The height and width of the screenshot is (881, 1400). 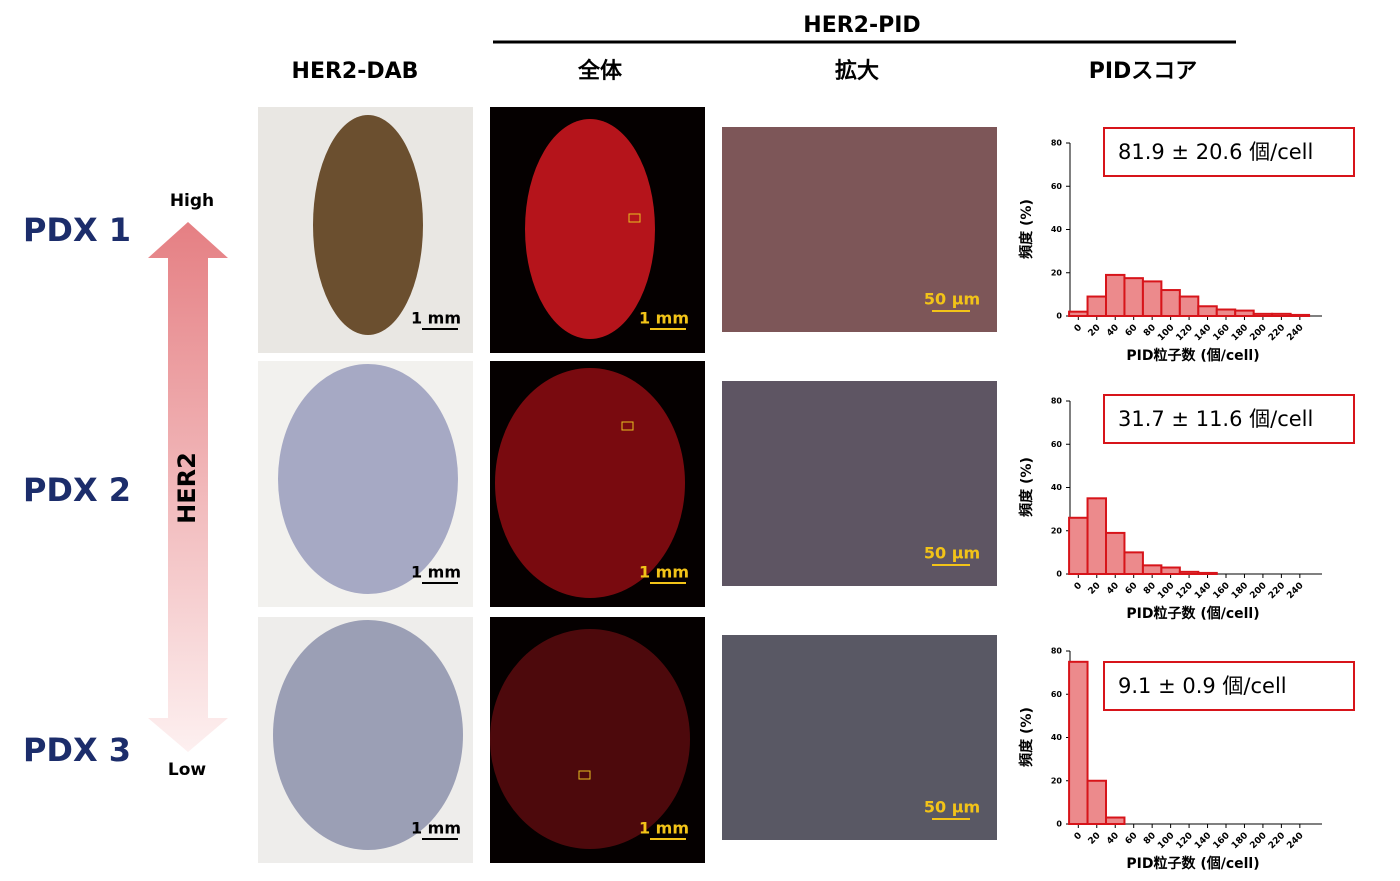 I want to click on x-tick-label: 140, so click(x=1203, y=841).